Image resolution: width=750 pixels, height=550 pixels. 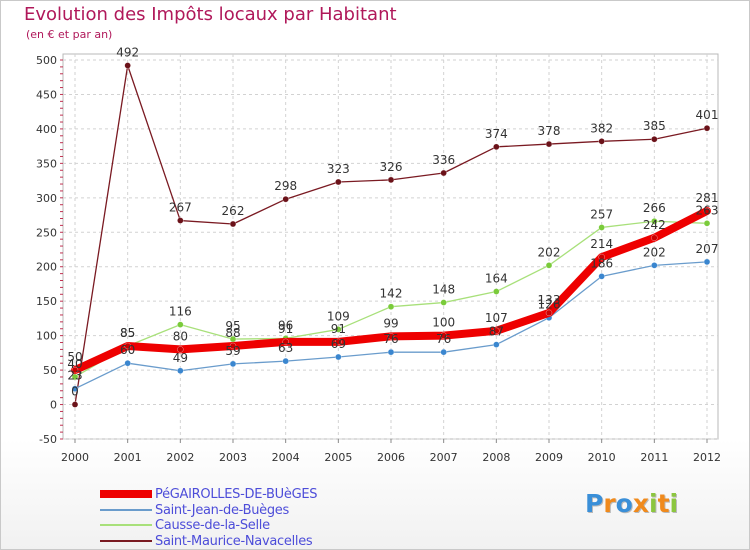 What do you see at coordinates (286, 457) in the screenshot?
I see `x-tick-label: 2004` at bounding box center [286, 457].